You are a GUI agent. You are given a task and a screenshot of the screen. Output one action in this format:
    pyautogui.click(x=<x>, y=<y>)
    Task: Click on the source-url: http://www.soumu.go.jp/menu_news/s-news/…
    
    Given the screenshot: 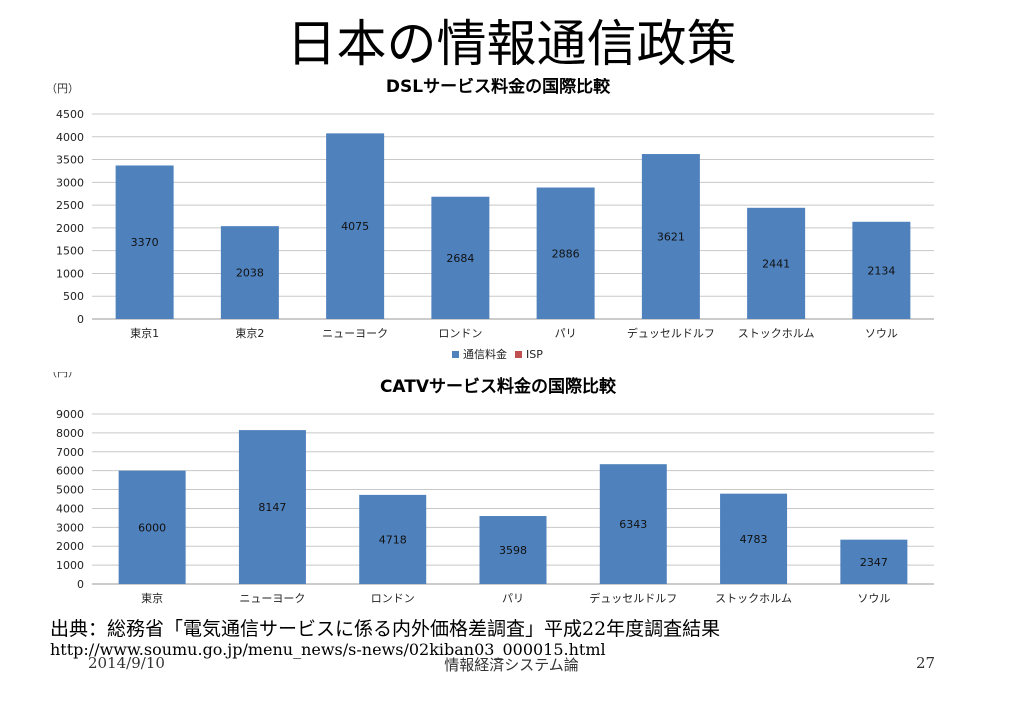 What is the action you would take?
    pyautogui.click(x=328, y=649)
    